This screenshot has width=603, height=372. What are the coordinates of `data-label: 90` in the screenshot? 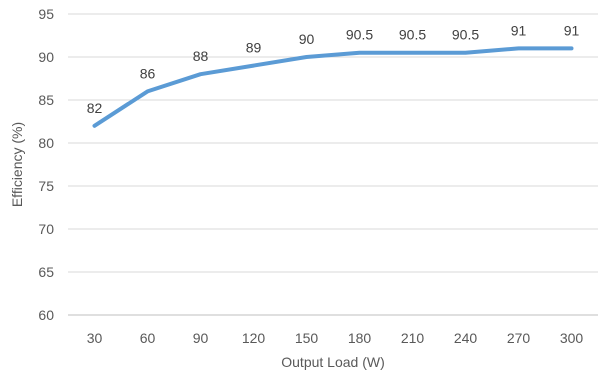 It's located at (307, 39).